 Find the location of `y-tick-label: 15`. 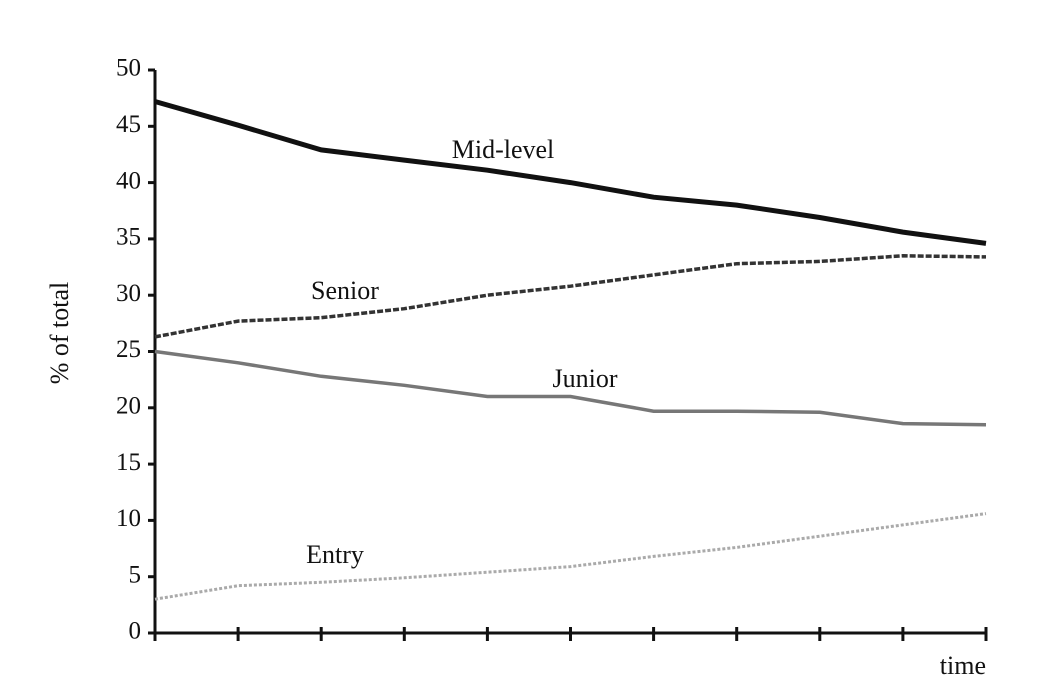

y-tick-label: 15 is located at coordinates (128, 462).